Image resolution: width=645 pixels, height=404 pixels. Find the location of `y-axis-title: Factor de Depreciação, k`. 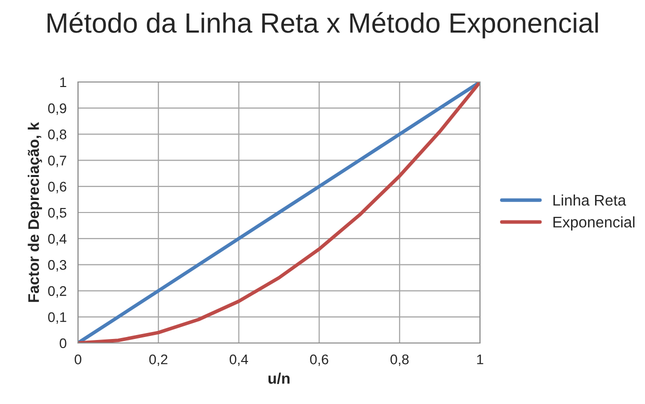

y-axis-title: Factor de Depreciação, k is located at coordinates (35, 212).